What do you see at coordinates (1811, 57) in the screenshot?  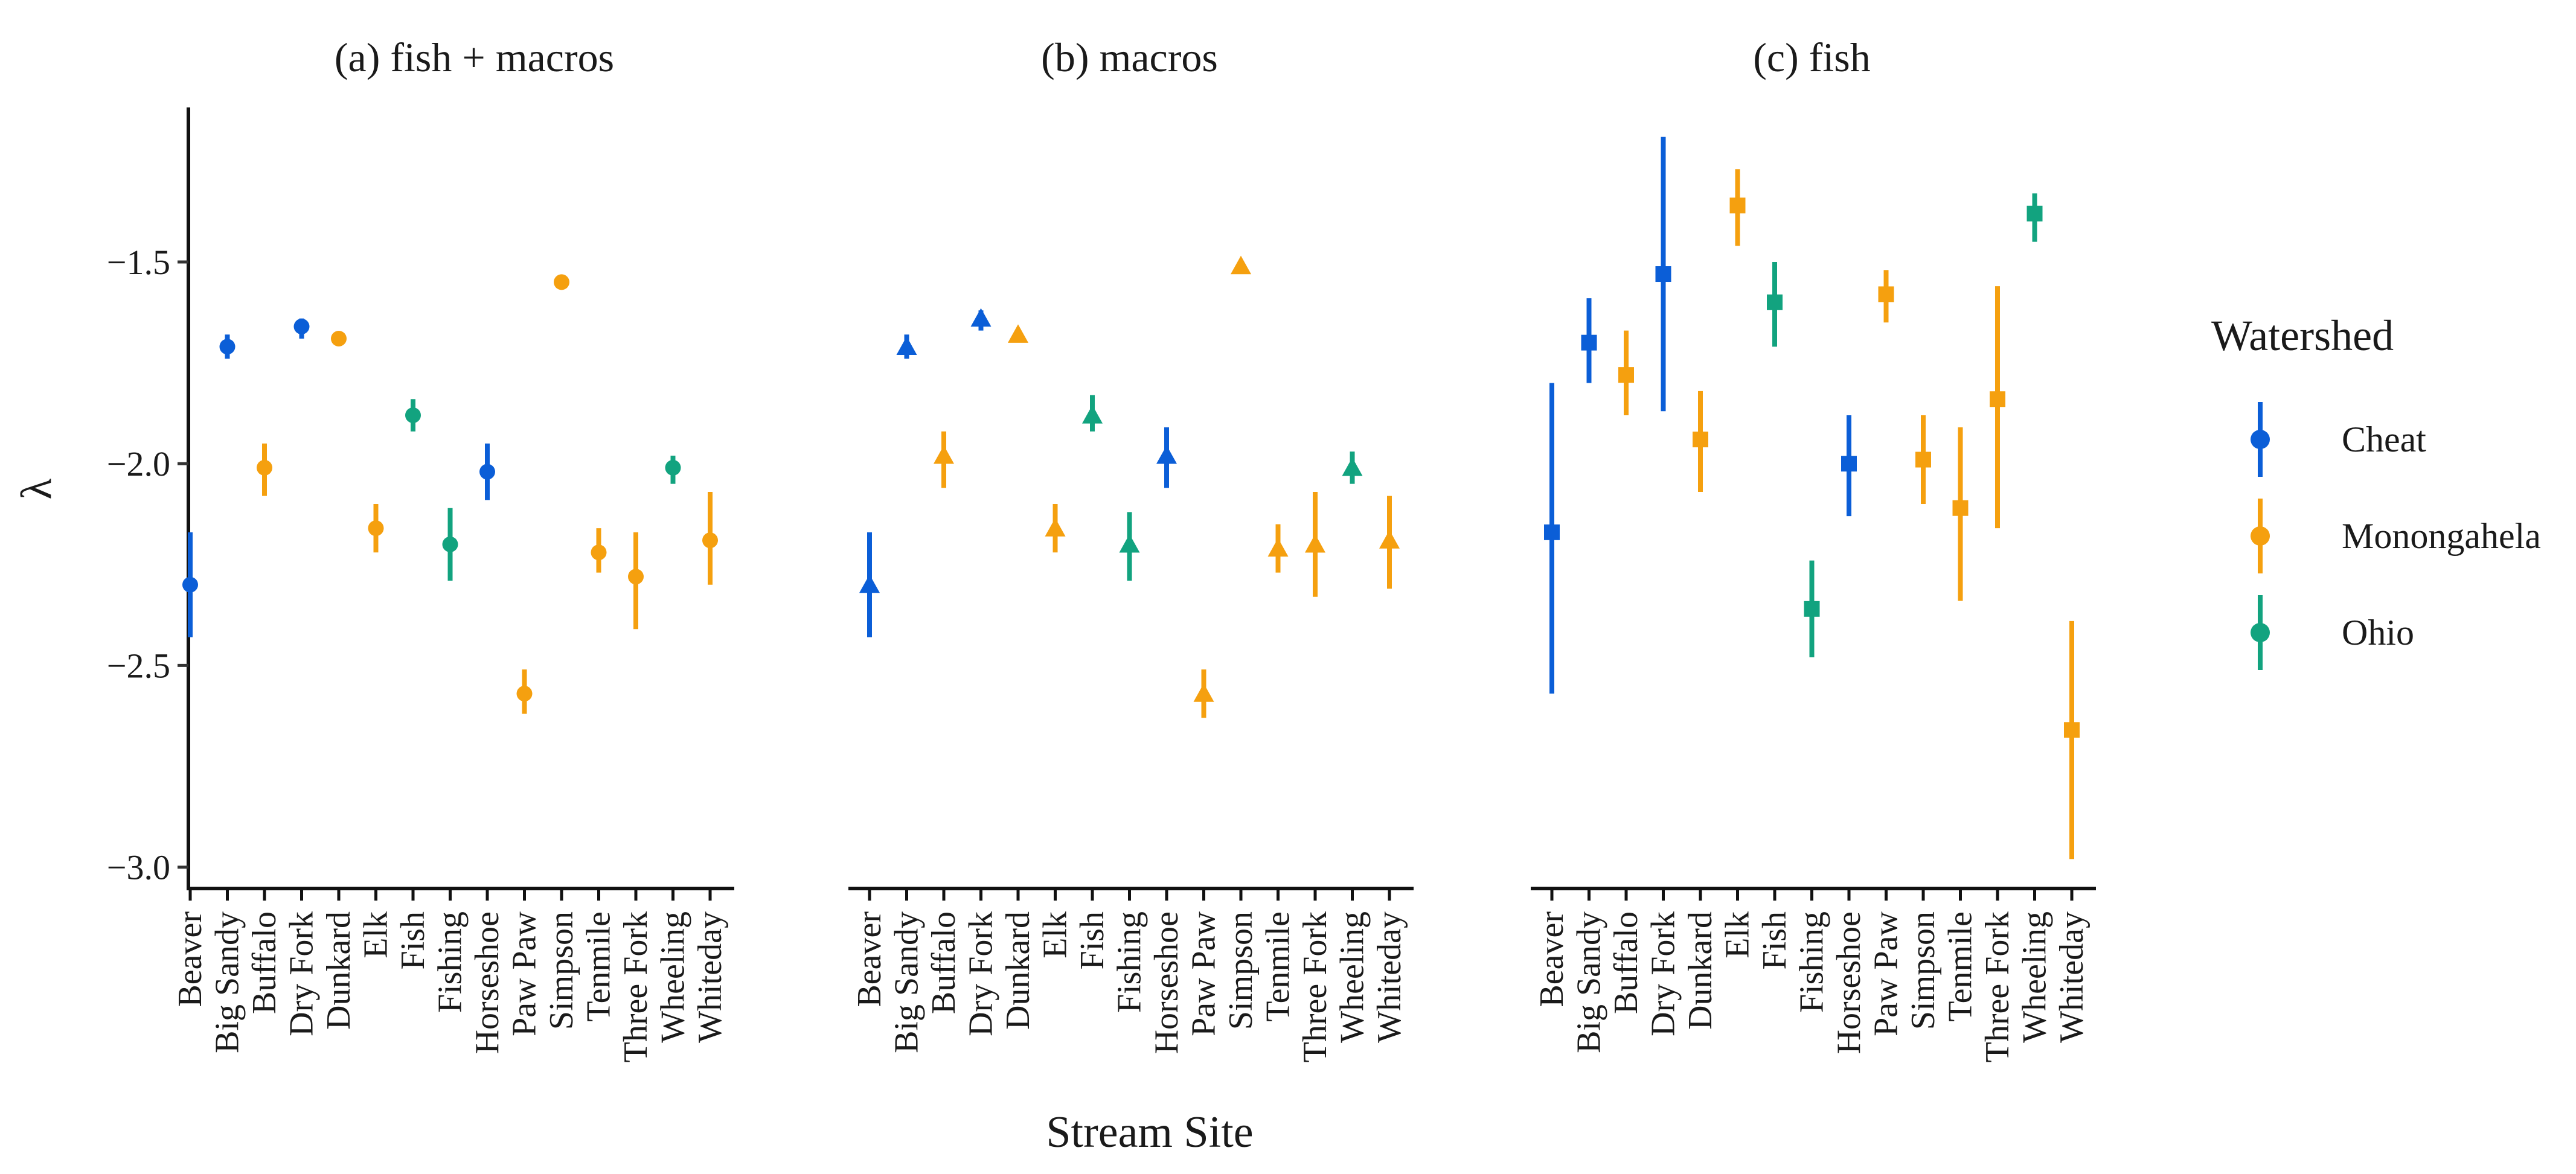 I see `panel-title: (c) fish` at bounding box center [1811, 57].